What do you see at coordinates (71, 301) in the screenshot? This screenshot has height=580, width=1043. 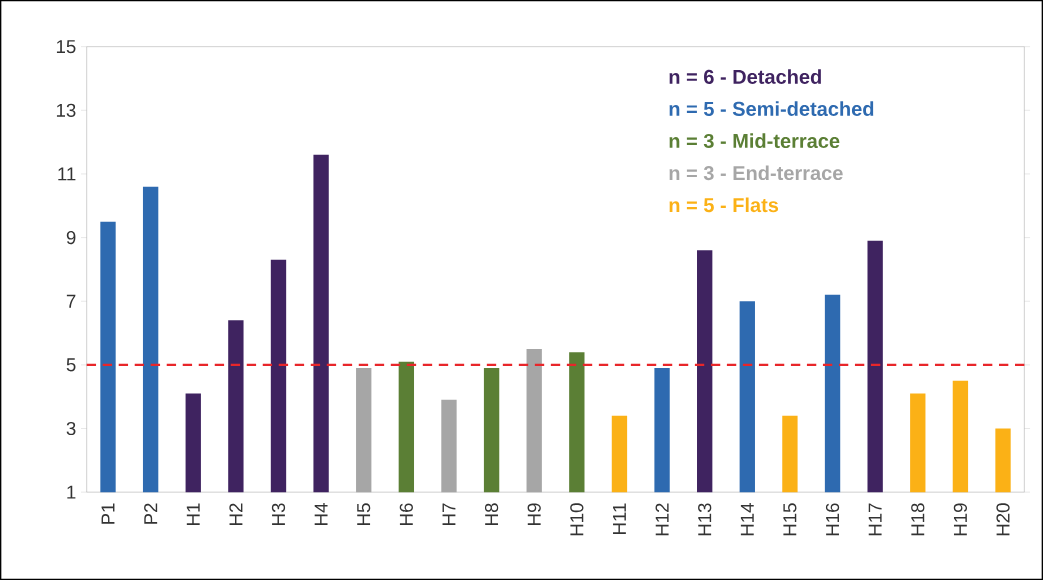 I see `y-tick-label: 7` at bounding box center [71, 301].